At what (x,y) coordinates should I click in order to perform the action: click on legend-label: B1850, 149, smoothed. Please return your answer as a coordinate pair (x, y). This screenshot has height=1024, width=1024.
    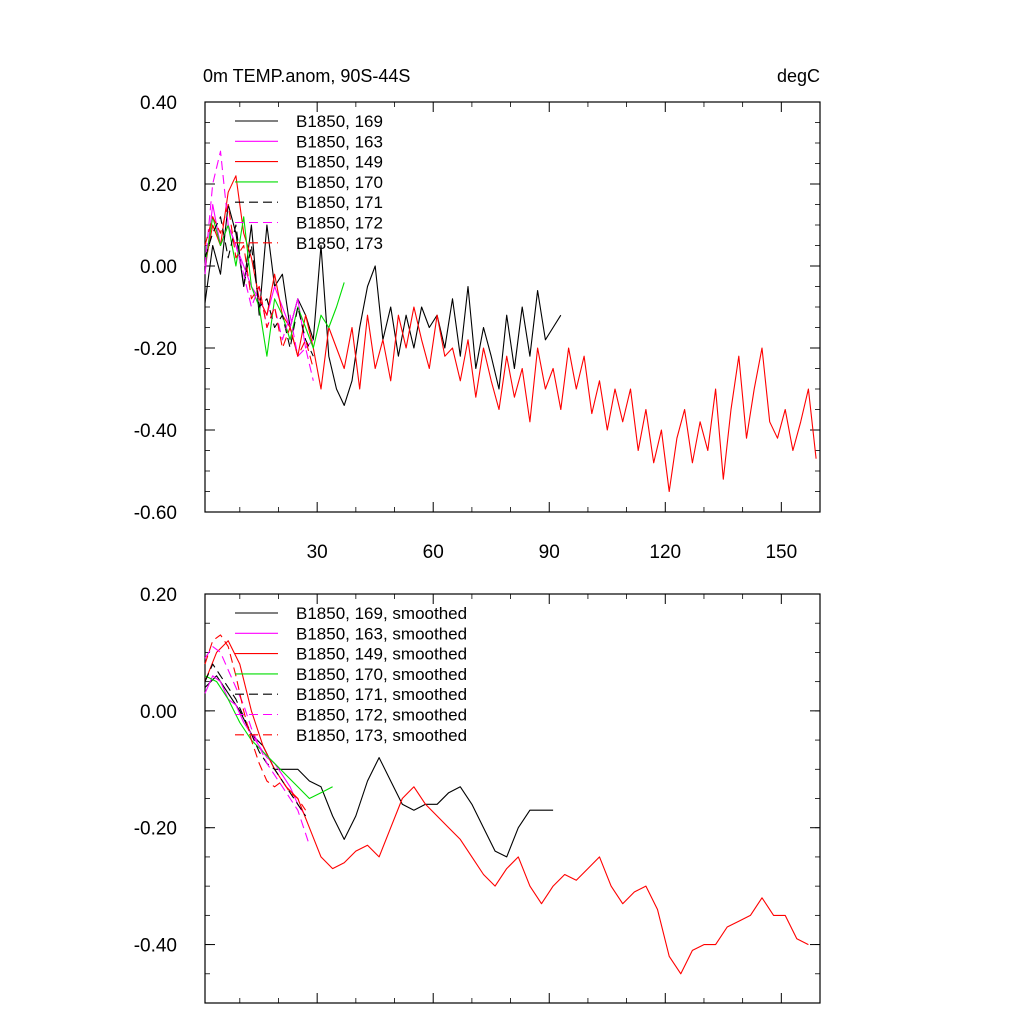
    Looking at the image, I should click on (381, 654).